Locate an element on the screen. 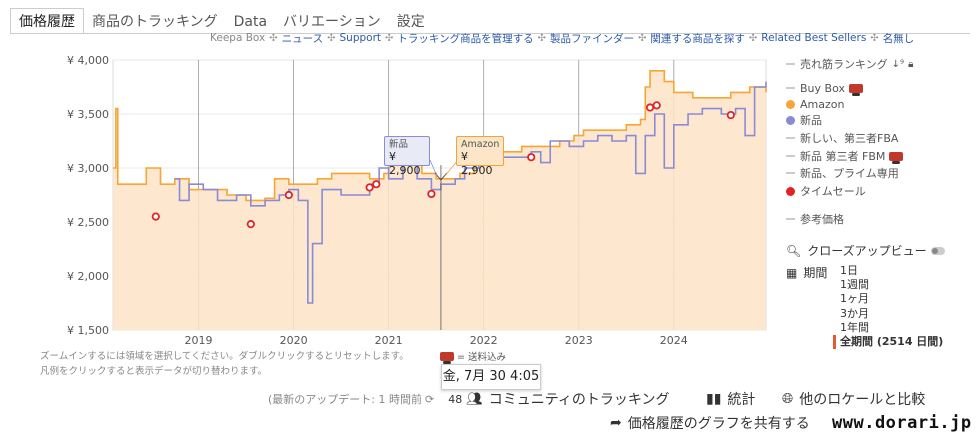  tab-settings: 設定 is located at coordinates (410, 22).